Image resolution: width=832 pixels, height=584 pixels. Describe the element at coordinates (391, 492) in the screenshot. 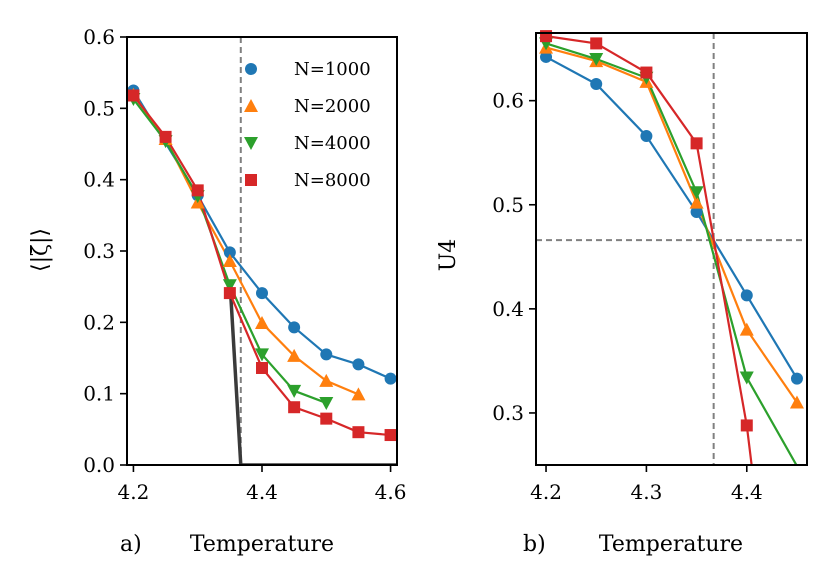

I see `x-tick-label: 4.6` at that location.